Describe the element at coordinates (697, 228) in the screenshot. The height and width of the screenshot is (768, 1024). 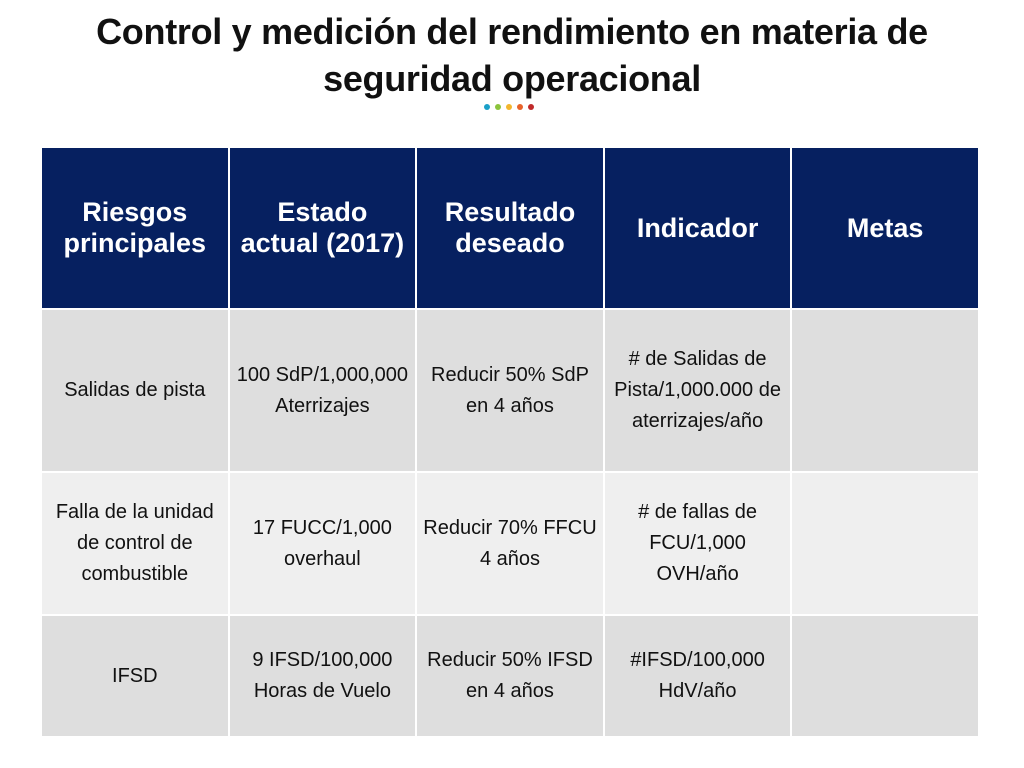
I see `header-indicador: Indicador` at that location.